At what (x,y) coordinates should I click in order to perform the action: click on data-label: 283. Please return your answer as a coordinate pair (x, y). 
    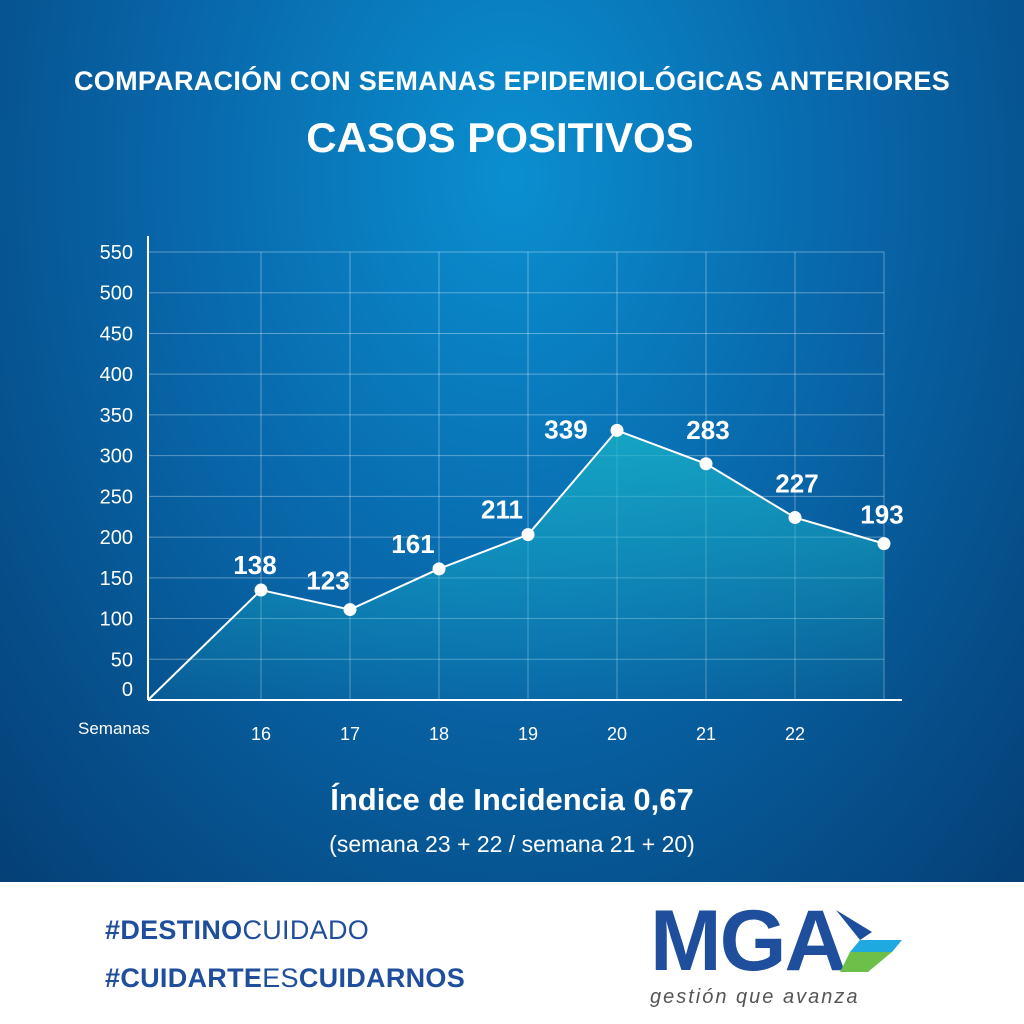
    Looking at the image, I should click on (707, 430).